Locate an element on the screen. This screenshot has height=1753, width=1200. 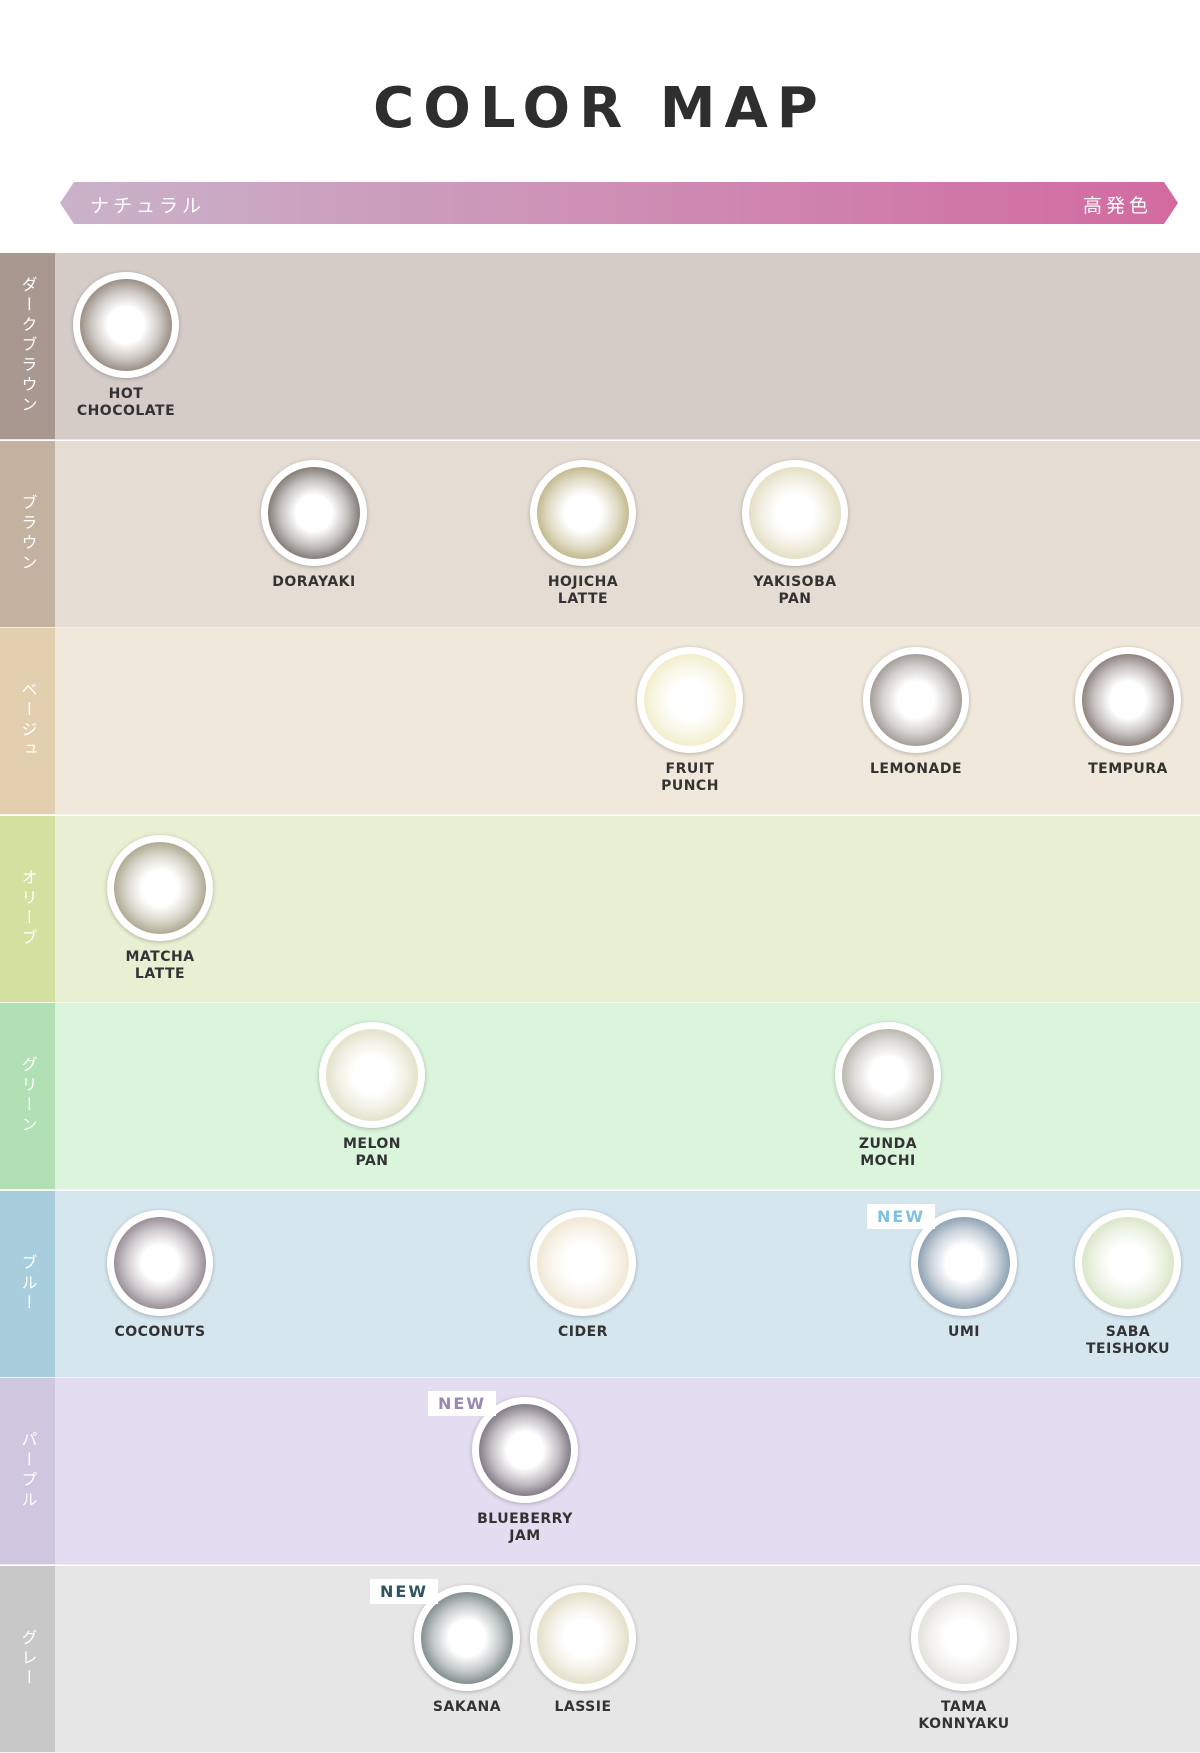
lens-name: YAKISOBA PAN is located at coordinates (795, 590).